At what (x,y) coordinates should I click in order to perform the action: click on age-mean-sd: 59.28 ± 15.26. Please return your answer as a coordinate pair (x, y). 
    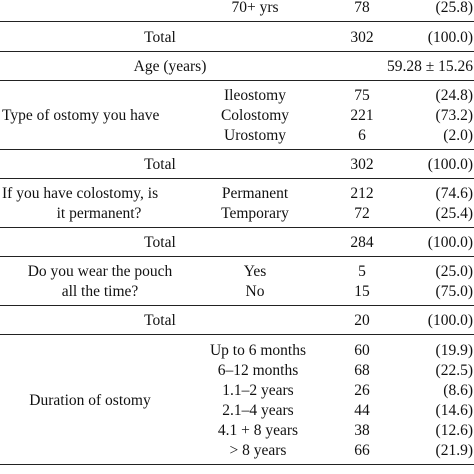
    Looking at the image, I should click on (429, 66).